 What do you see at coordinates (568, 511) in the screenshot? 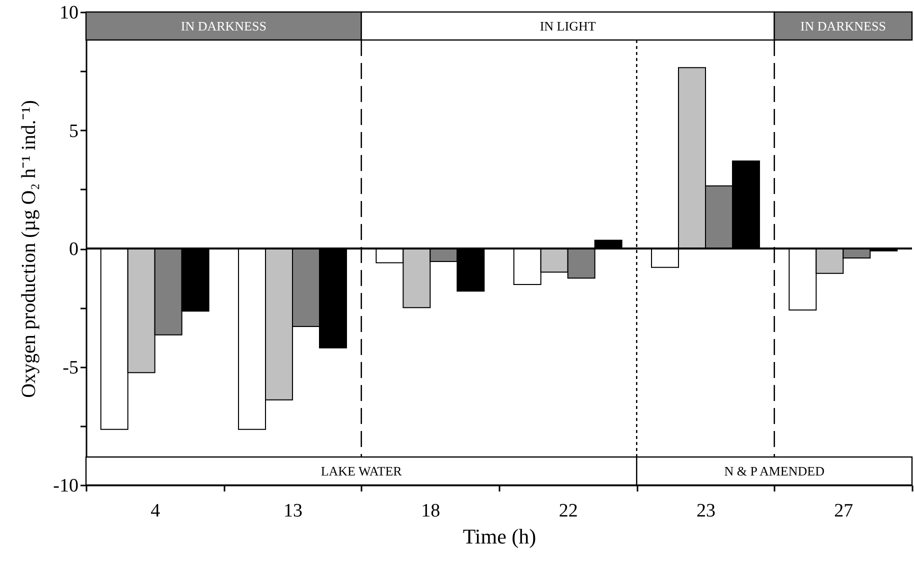
I see `x-tick-label: 22` at bounding box center [568, 511].